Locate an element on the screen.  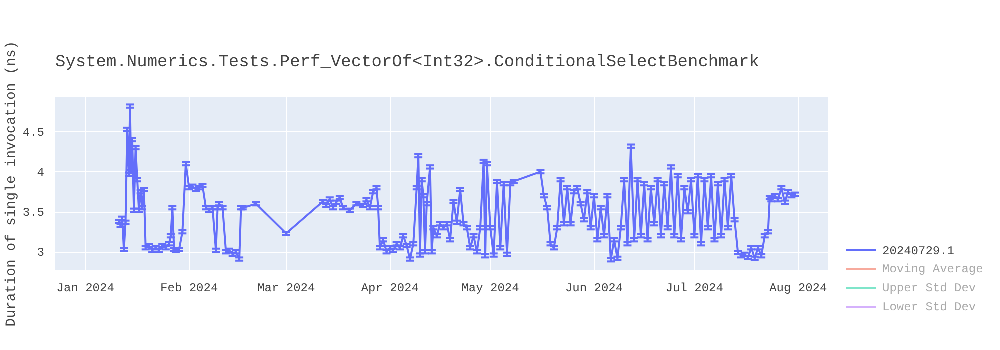
x-tick-label: May 2024 is located at coordinates (491, 289).